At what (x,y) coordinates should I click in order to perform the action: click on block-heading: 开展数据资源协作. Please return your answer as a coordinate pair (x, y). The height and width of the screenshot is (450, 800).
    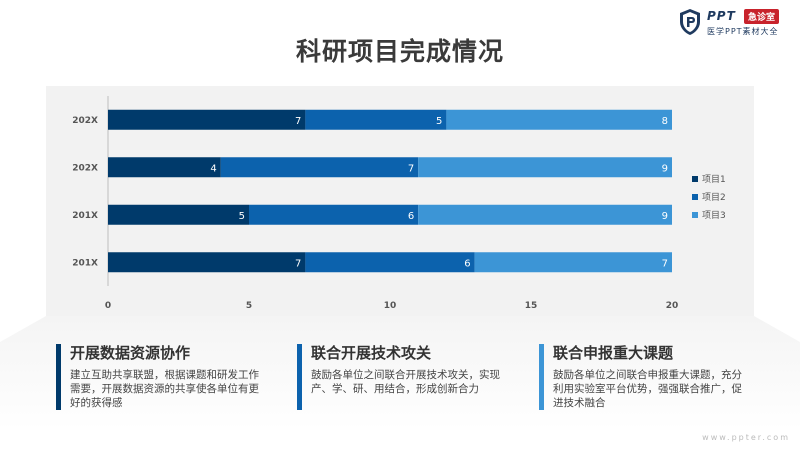
    Looking at the image, I should click on (130, 353).